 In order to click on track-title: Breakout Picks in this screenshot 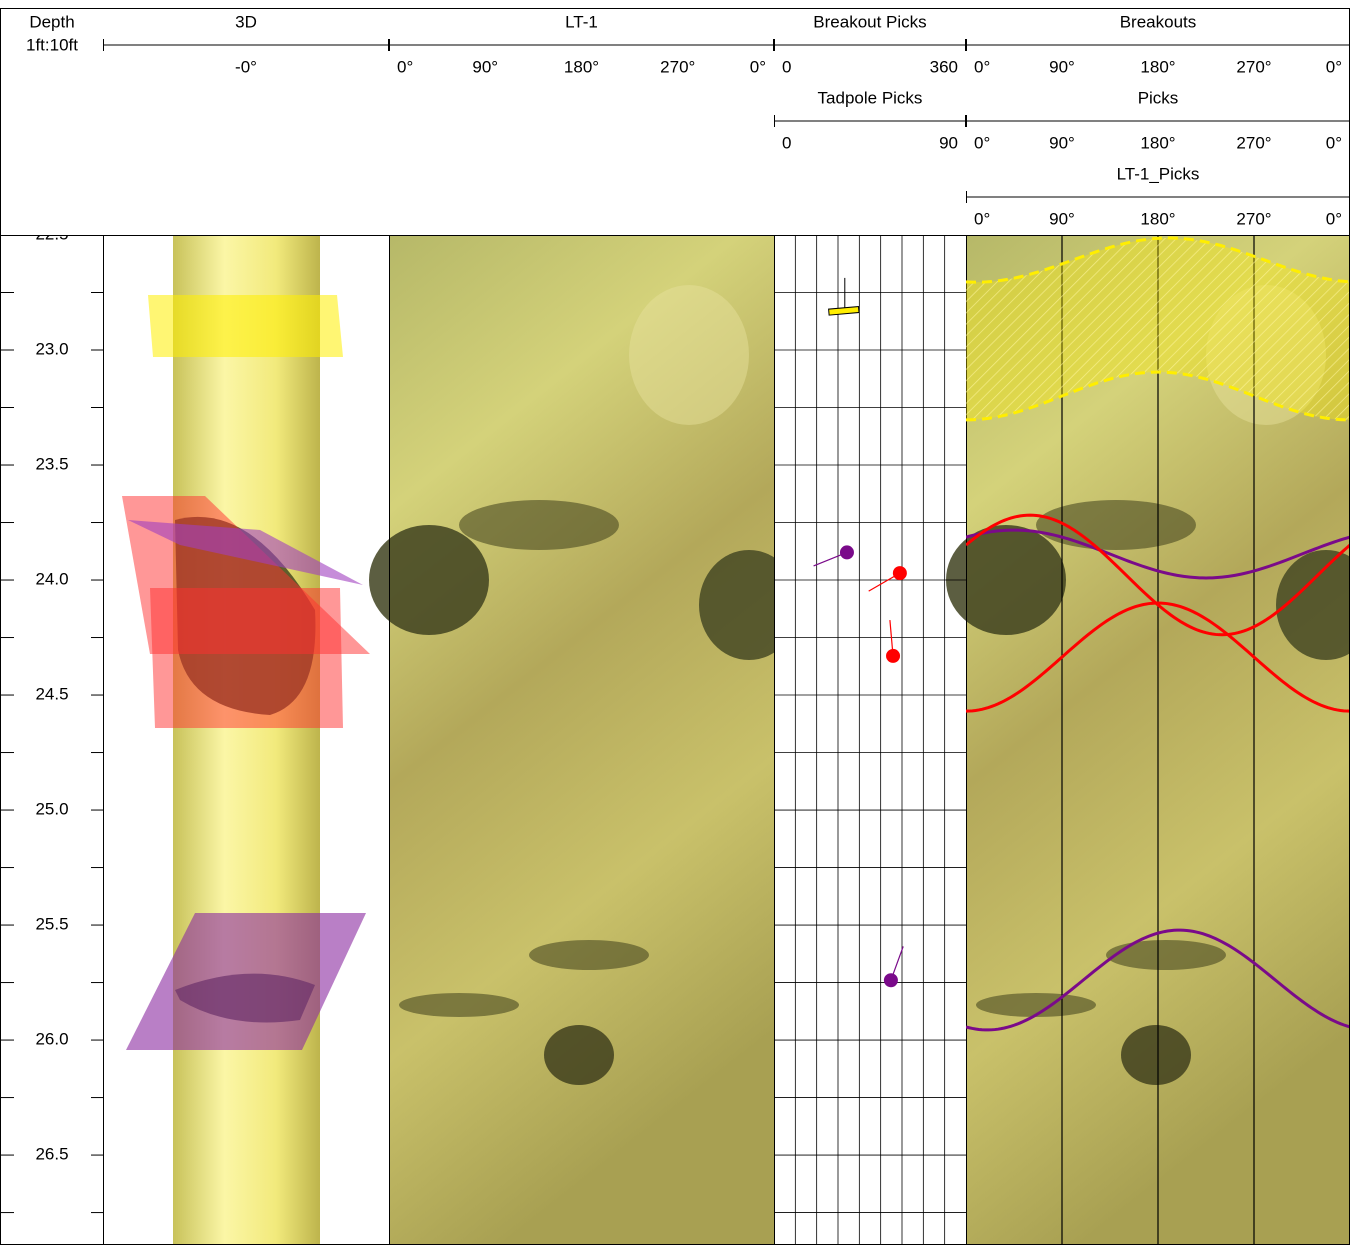, I will do `click(869, 21)`.